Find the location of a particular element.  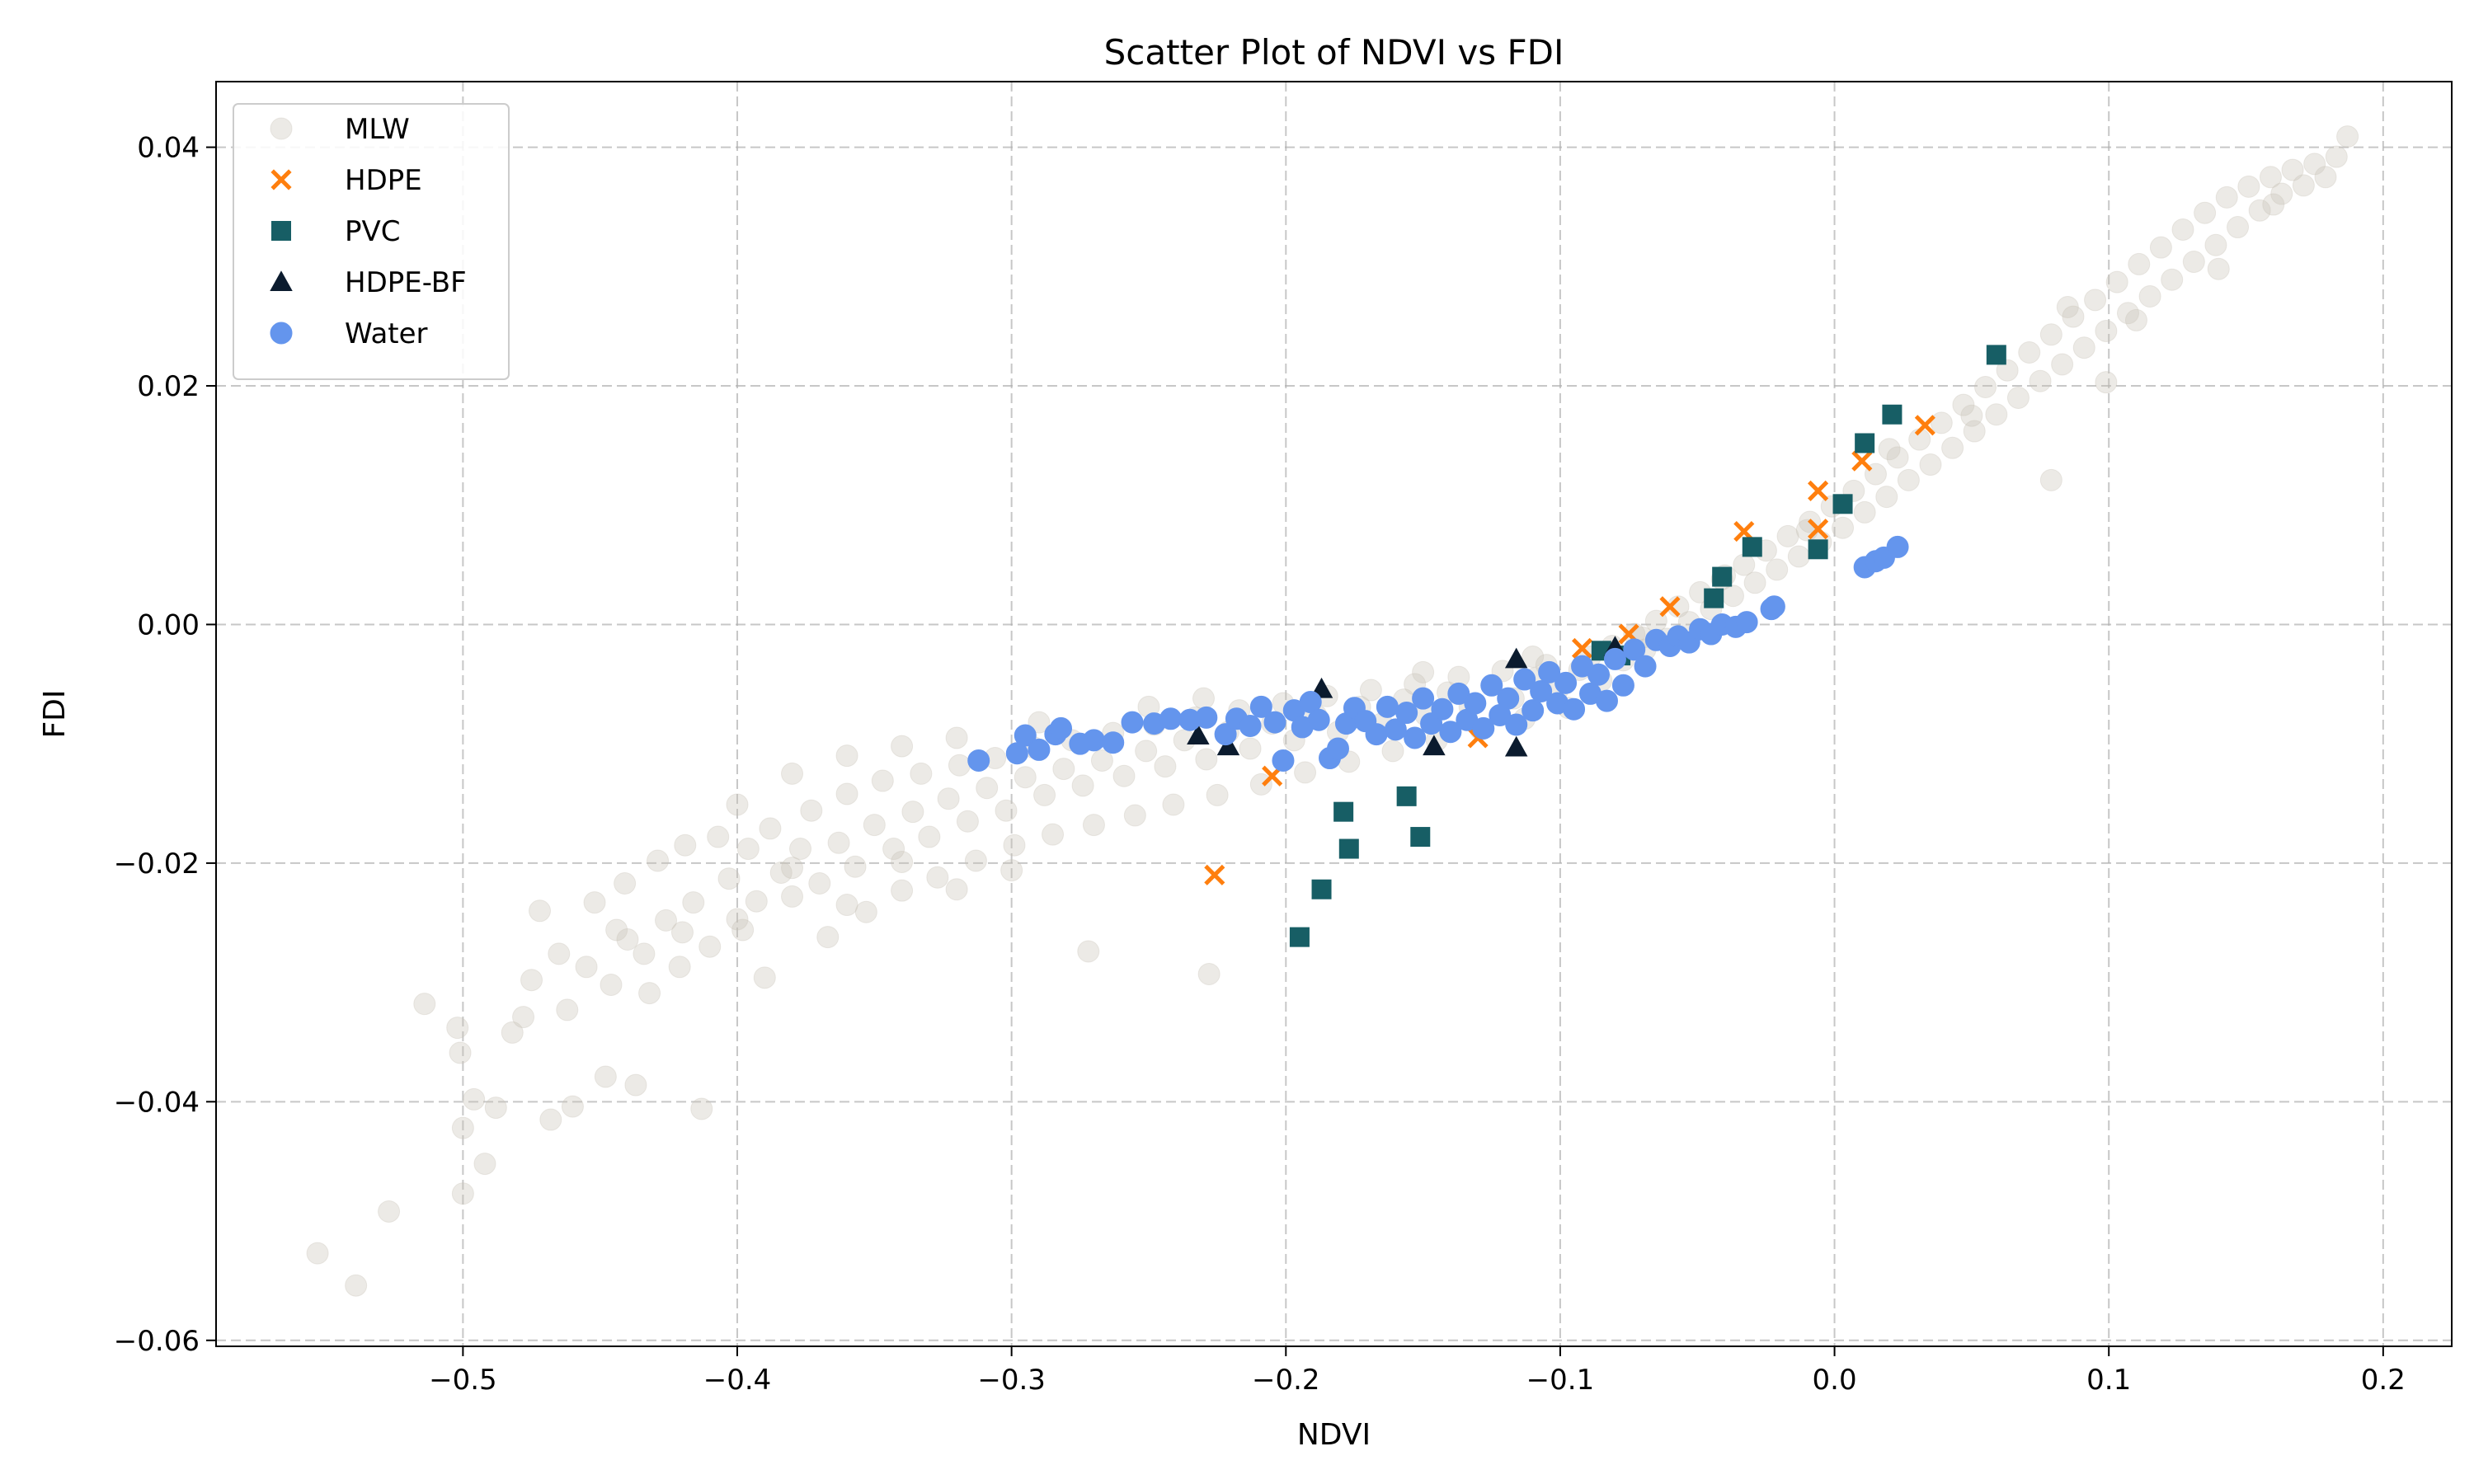

y-axis-label: FDI is located at coordinates (55, 713).